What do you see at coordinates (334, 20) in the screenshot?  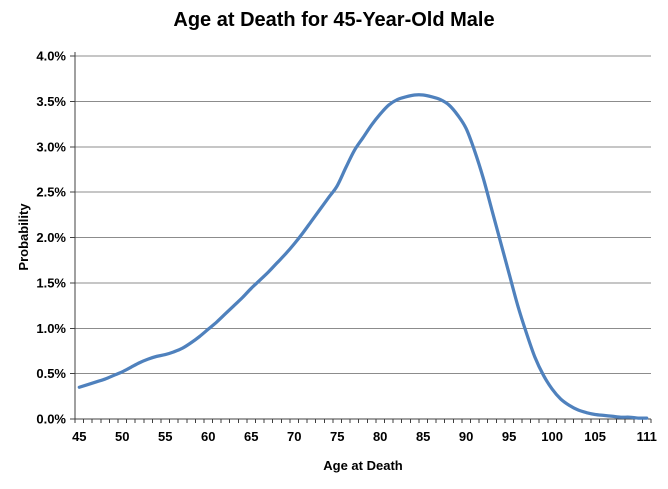 I see `chart-title: Age at Death for 45-Year-Old Male` at bounding box center [334, 20].